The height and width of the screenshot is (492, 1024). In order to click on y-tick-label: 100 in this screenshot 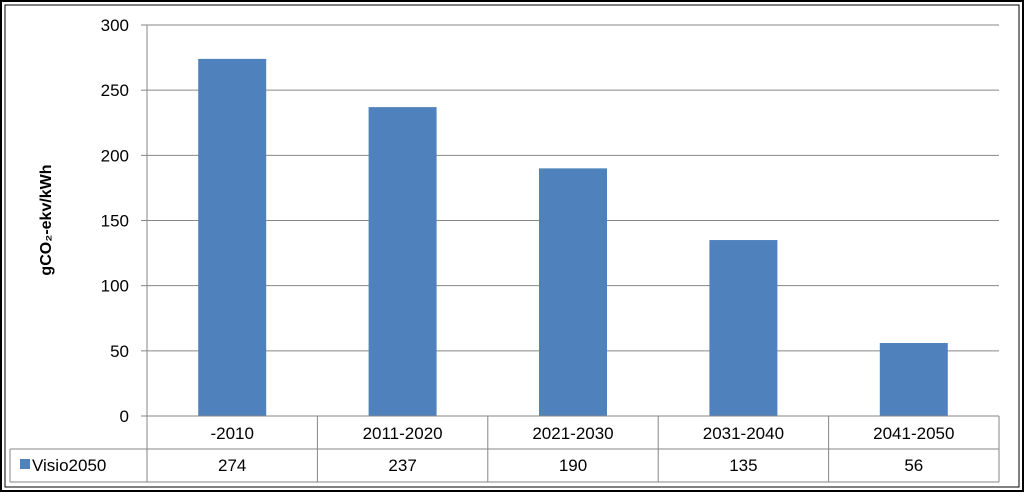, I will do `click(115, 286)`.